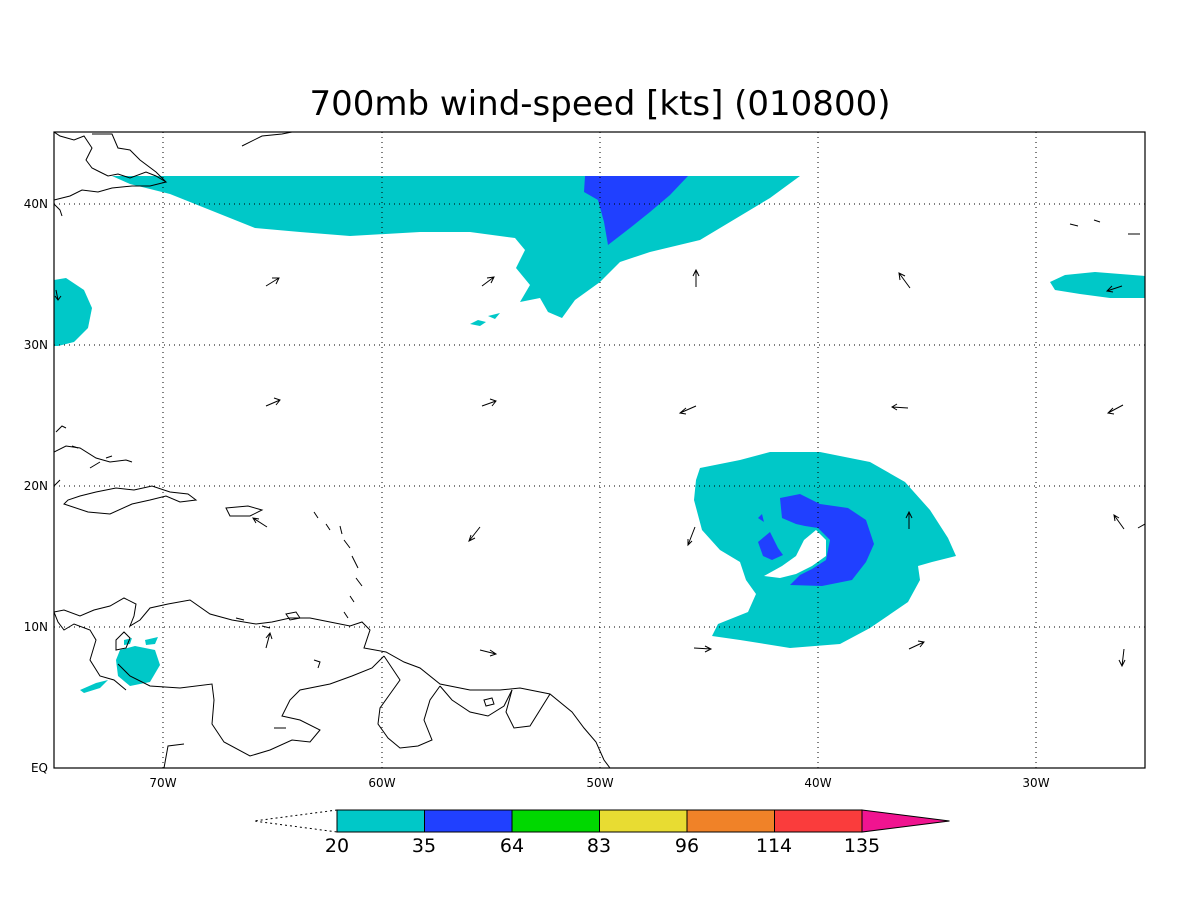 The image size is (1200, 900). I want to click on y-tick-label: 20N, so click(36, 486).